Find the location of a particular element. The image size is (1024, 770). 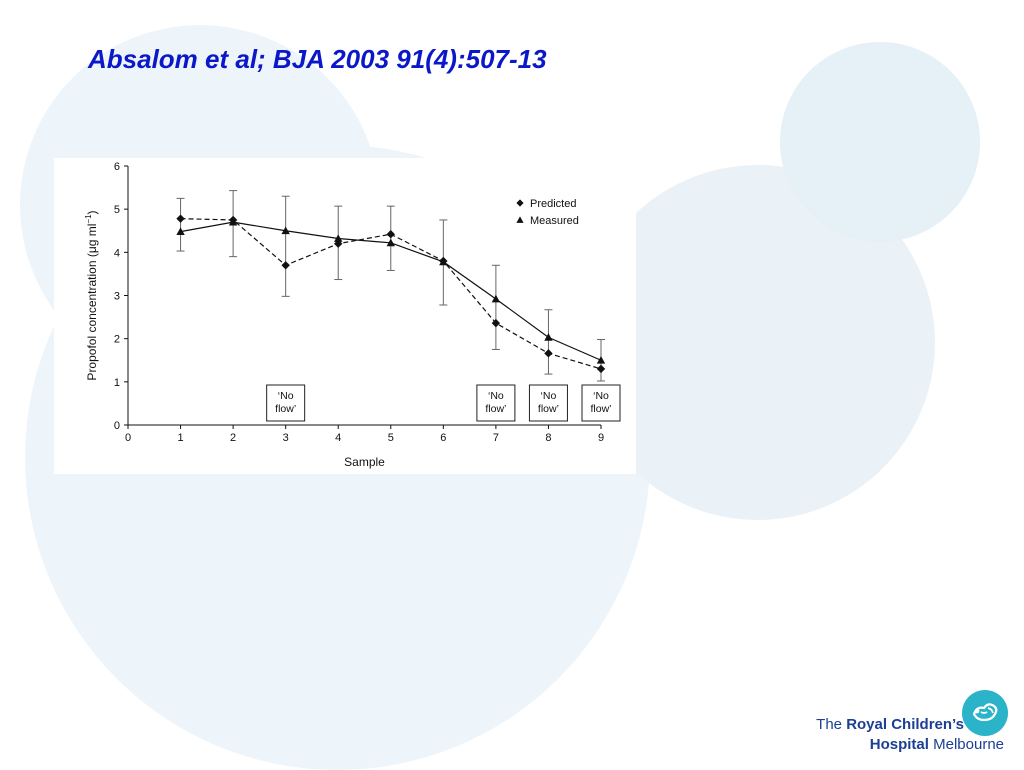

y-tick-label: 2 is located at coordinates (117, 340).